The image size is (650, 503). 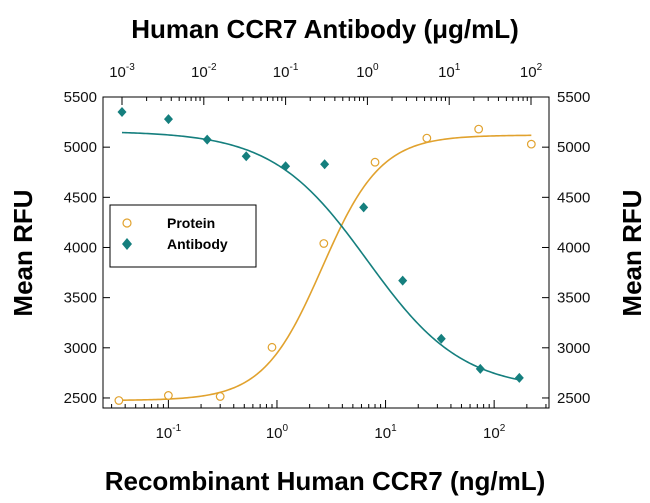 I want to click on legend: Protein Antibody, so click(x=183, y=236).